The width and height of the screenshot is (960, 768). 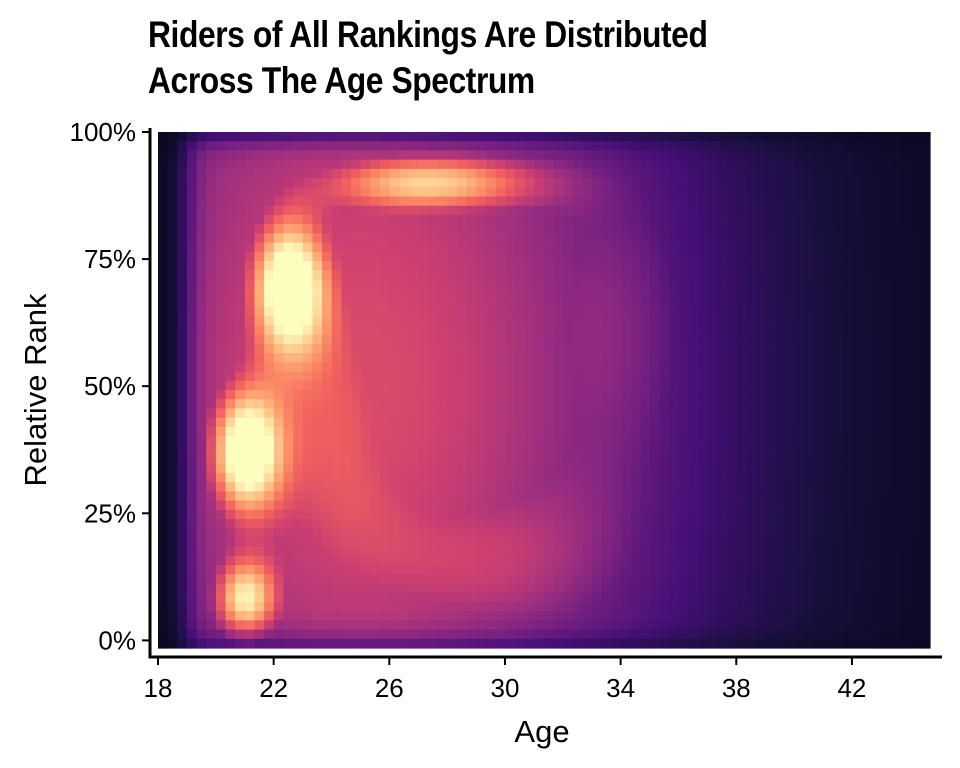 I want to click on x-tick-label: 38, so click(x=736, y=688).